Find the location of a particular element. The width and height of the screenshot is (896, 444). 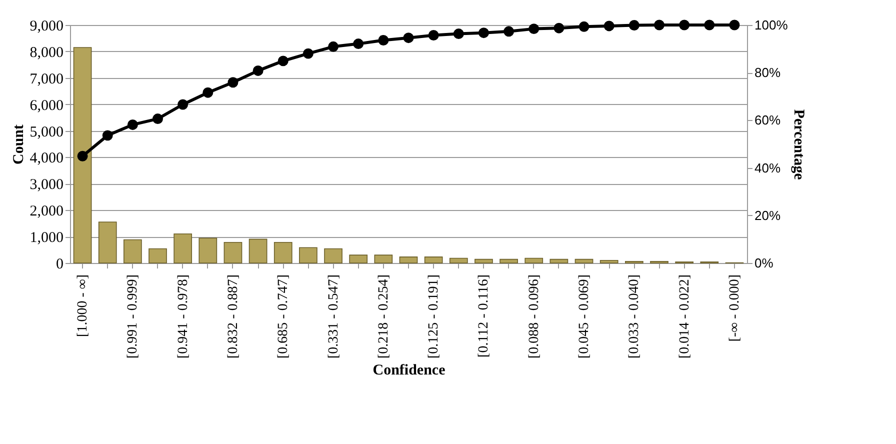

y-tick-label: 9,000 is located at coordinates (47, 26).